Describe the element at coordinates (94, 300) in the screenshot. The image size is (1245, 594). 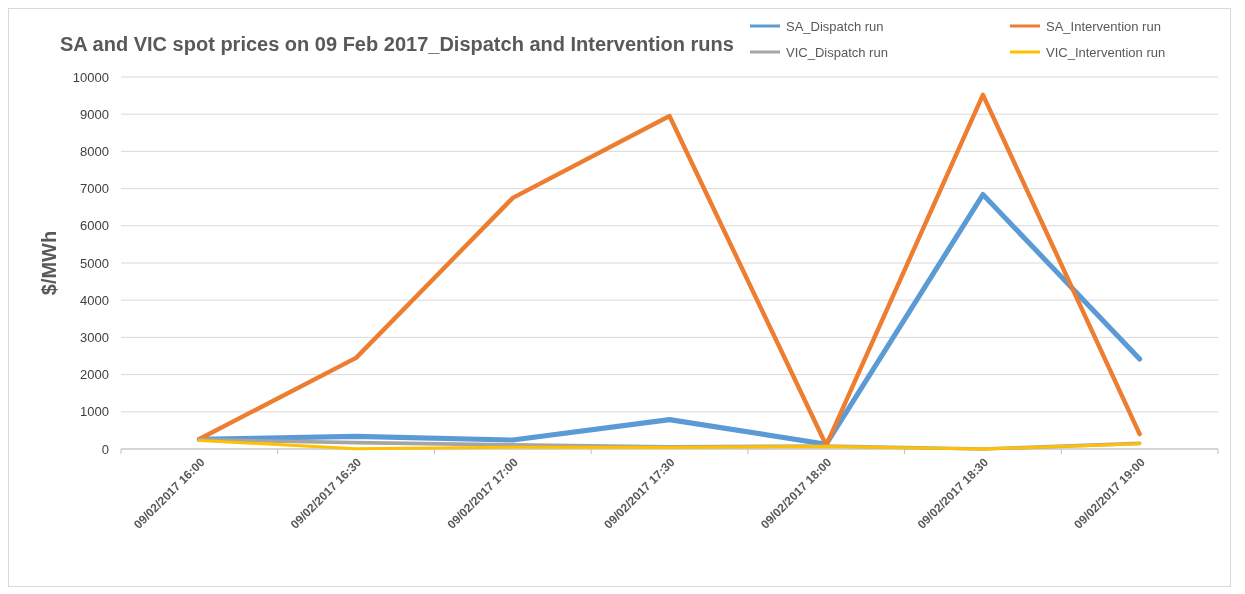
I see `y-tick-label: 4000` at that location.